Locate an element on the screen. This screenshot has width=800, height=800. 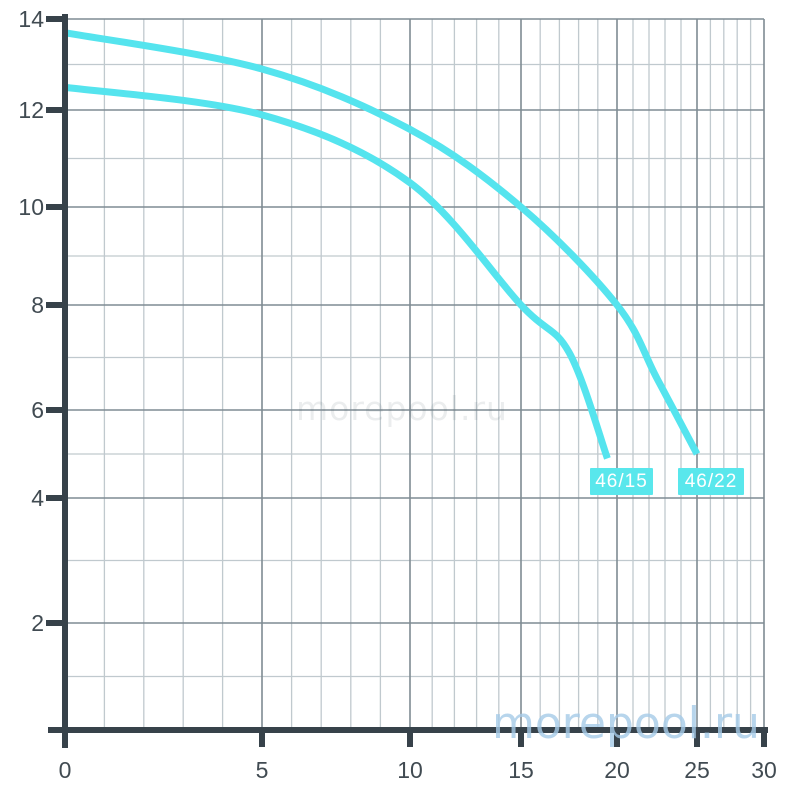
x-tick-label: 10 is located at coordinates (410, 770).